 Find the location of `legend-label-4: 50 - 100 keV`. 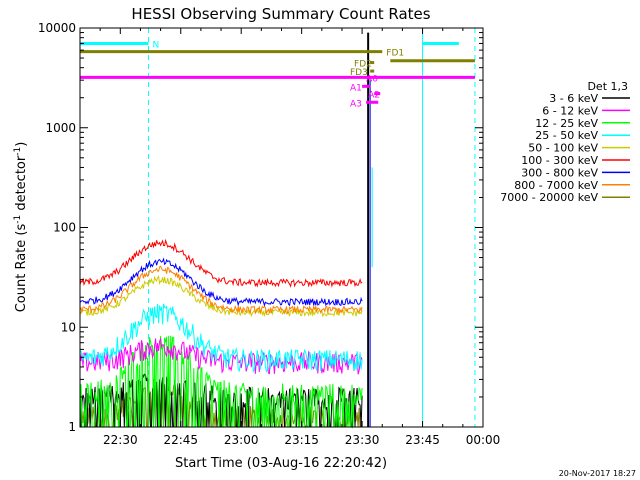

legend-label-4: 50 - 100 keV is located at coordinates (563, 148).